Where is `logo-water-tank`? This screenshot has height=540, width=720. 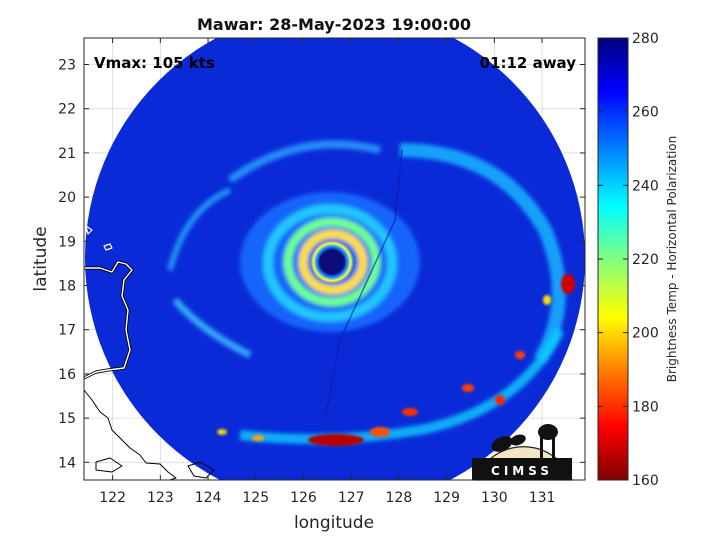 logo-water-tank is located at coordinates (548, 432).